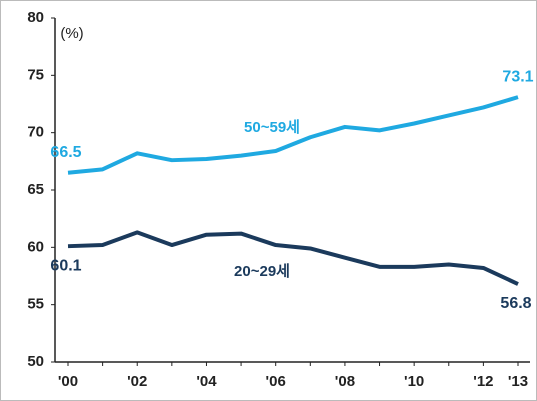 The width and height of the screenshot is (537, 401). Describe the element at coordinates (293, 258) in the screenshot. I see `series-line` at that location.